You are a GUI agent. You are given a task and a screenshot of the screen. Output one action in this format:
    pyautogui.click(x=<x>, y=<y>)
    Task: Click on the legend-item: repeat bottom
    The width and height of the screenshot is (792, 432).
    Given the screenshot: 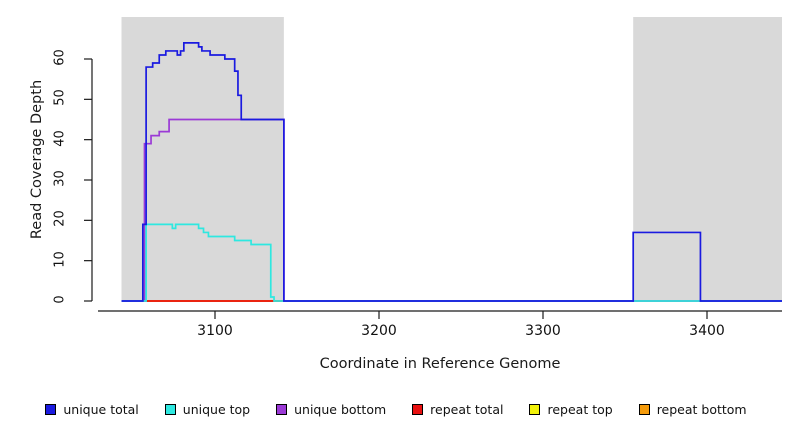 What is the action you would take?
    pyautogui.click(x=692, y=409)
    